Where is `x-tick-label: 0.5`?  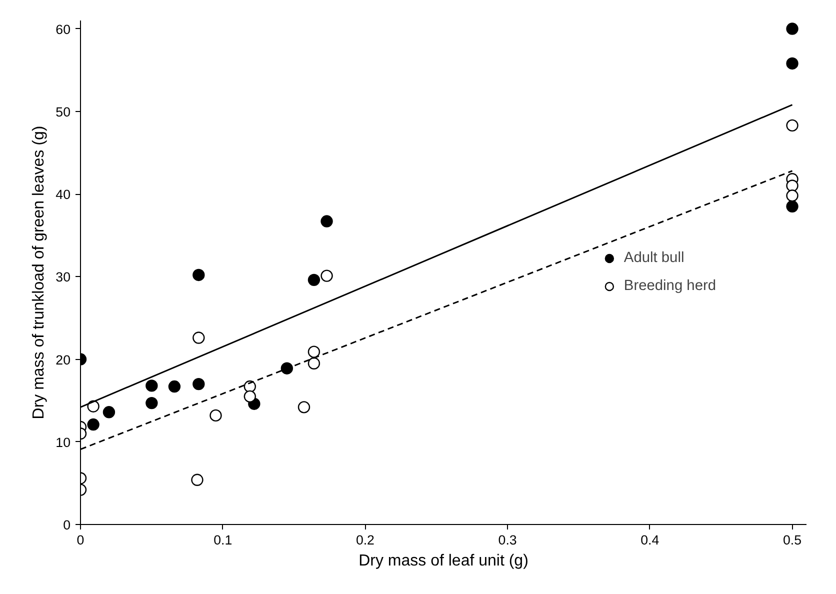 x-tick-label: 0.5 is located at coordinates (792, 540).